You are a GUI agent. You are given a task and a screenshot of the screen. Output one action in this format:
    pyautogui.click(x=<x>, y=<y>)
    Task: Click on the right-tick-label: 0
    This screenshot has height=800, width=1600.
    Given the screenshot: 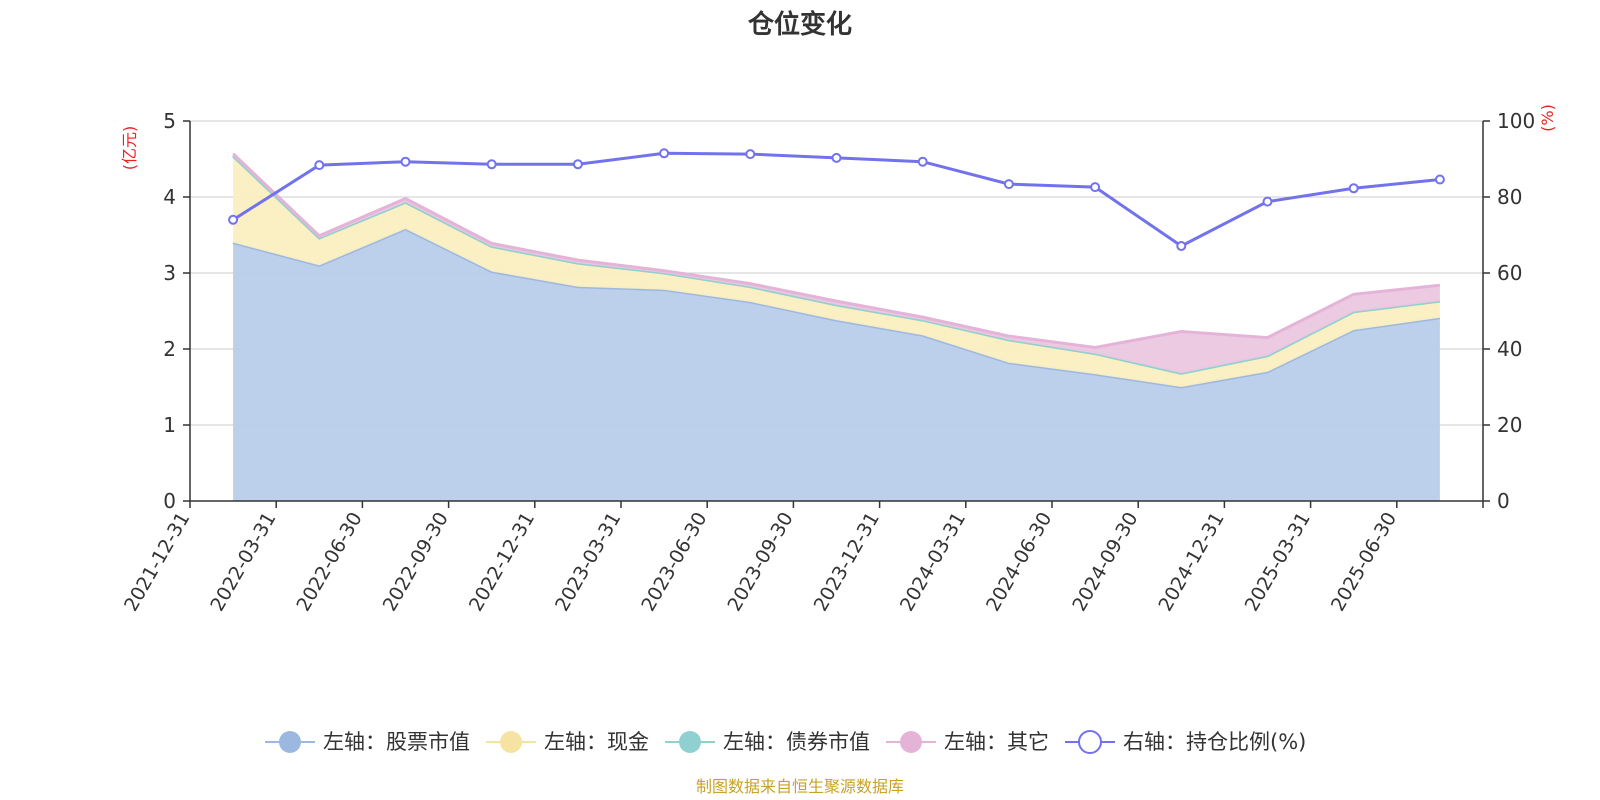 What is the action you would take?
    pyautogui.click(x=1503, y=501)
    